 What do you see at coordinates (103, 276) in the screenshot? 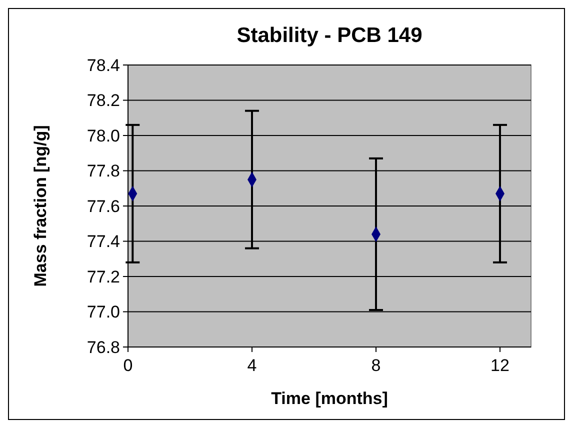
I see `y-tick-label: 77.2` at bounding box center [103, 276].